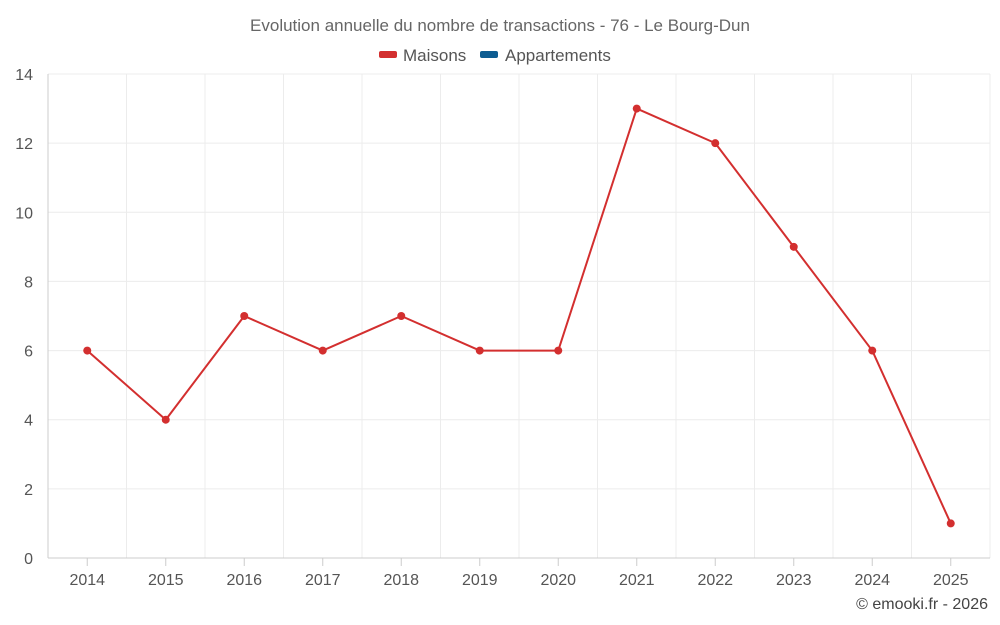  Describe the element at coordinates (872, 580) in the screenshot. I see `x-tick-label: 2024` at that location.